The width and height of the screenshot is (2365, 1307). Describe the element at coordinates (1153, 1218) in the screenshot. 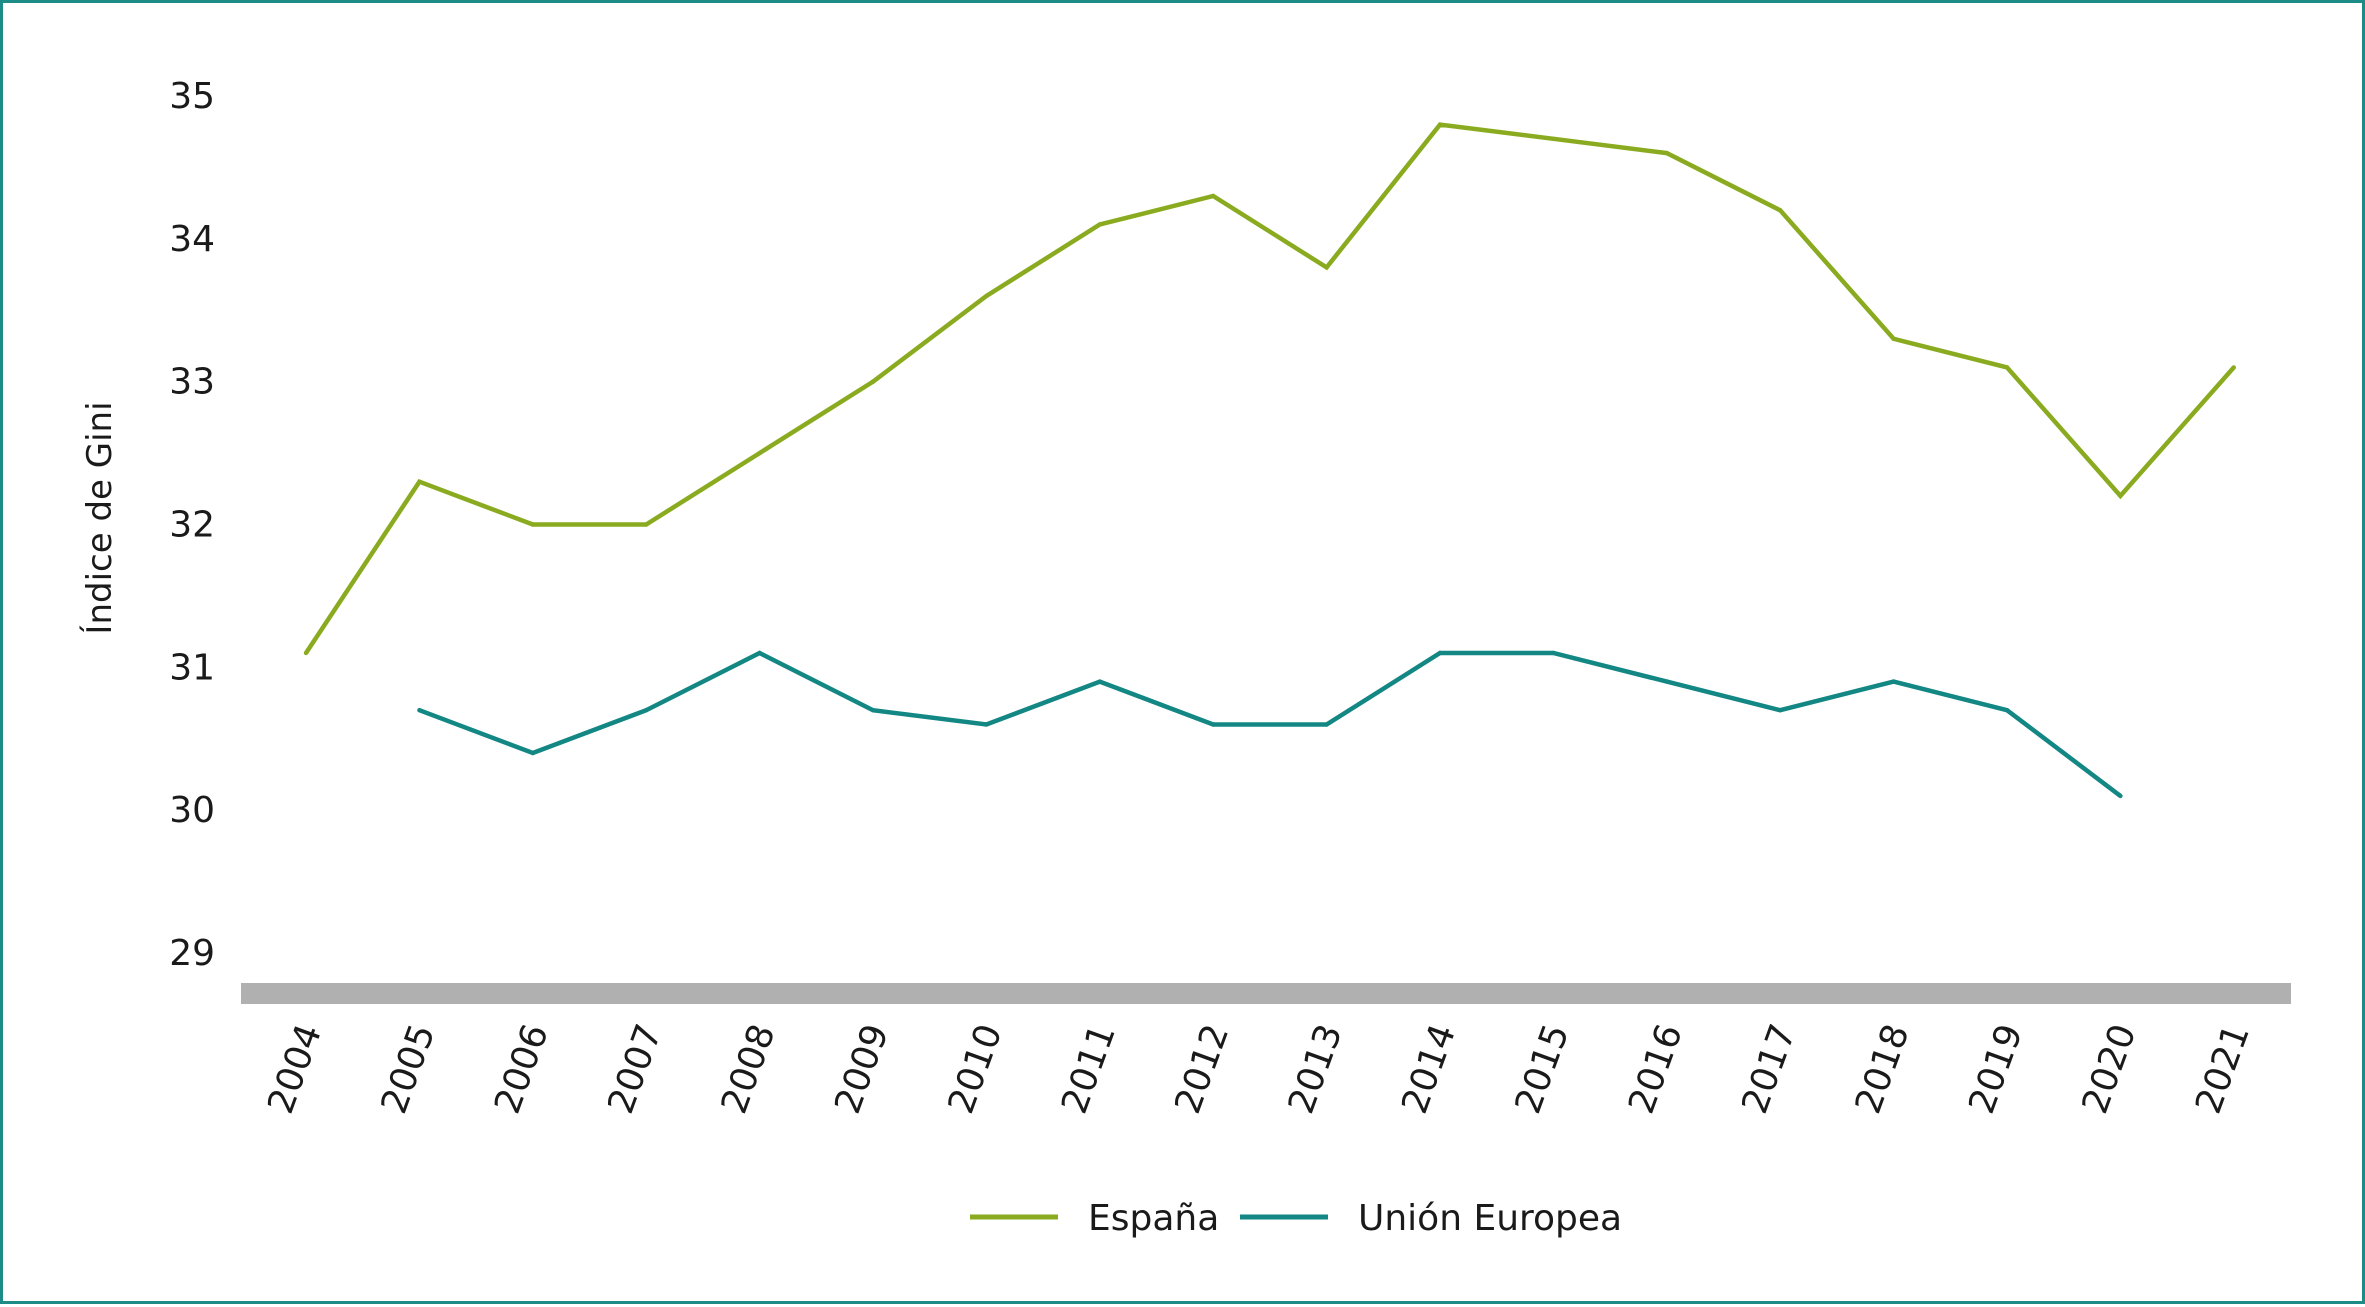

I see `legend-label: España` at that location.